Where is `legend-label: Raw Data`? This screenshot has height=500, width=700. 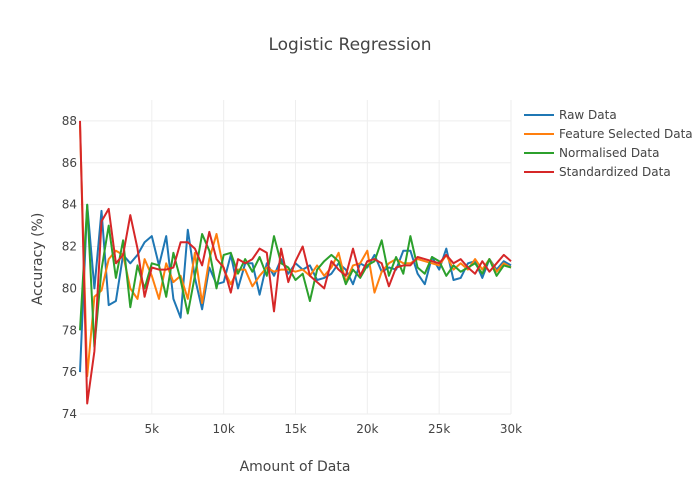
legend-label: Raw Data is located at coordinates (588, 115).